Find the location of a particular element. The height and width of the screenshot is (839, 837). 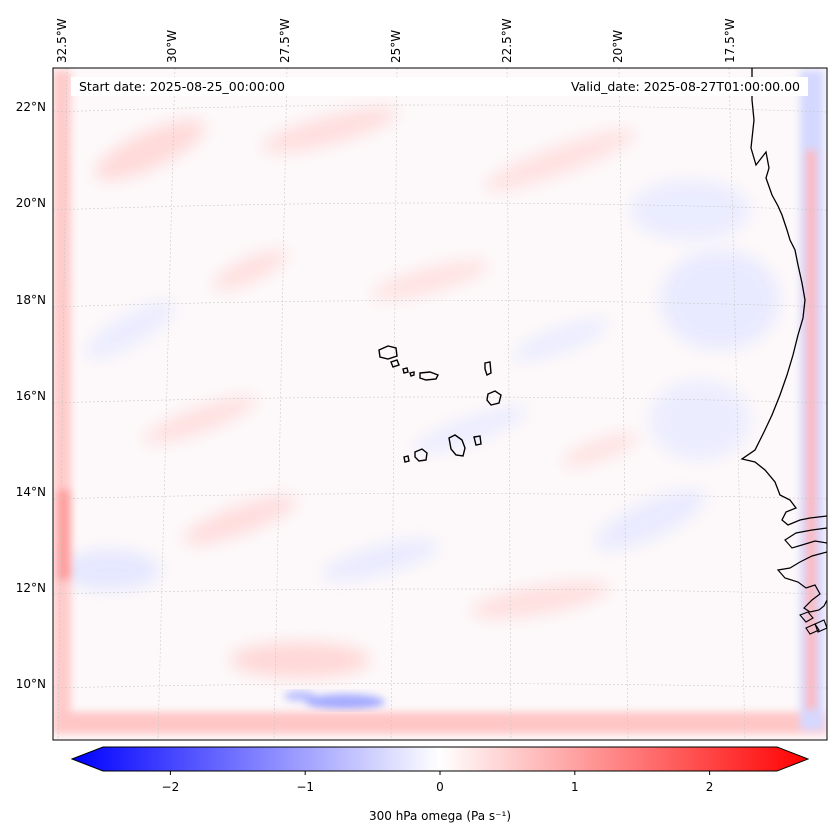

lon-label-17-5w: 17.5°W is located at coordinates (730, 40).